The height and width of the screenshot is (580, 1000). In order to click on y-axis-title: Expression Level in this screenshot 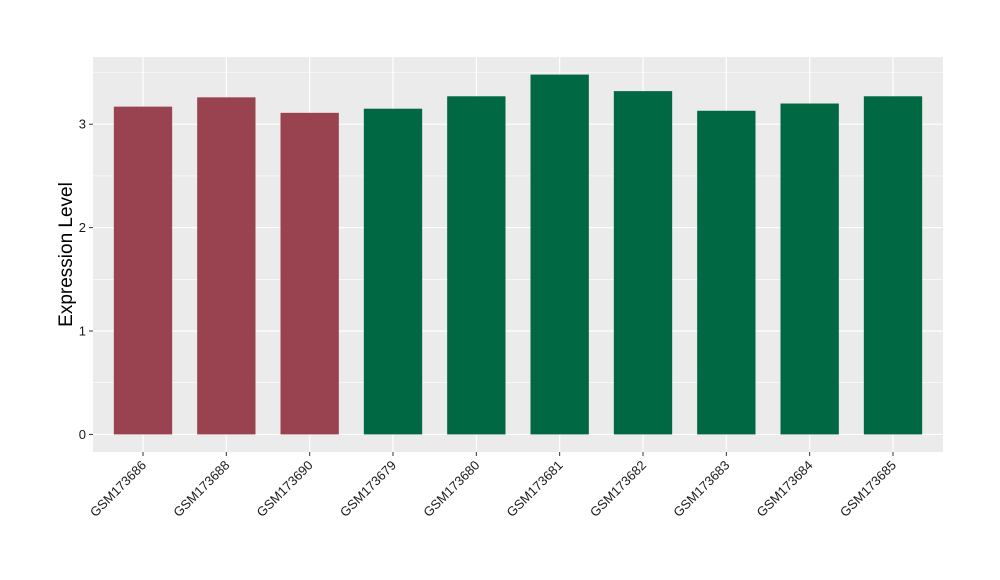, I will do `click(66, 254)`.